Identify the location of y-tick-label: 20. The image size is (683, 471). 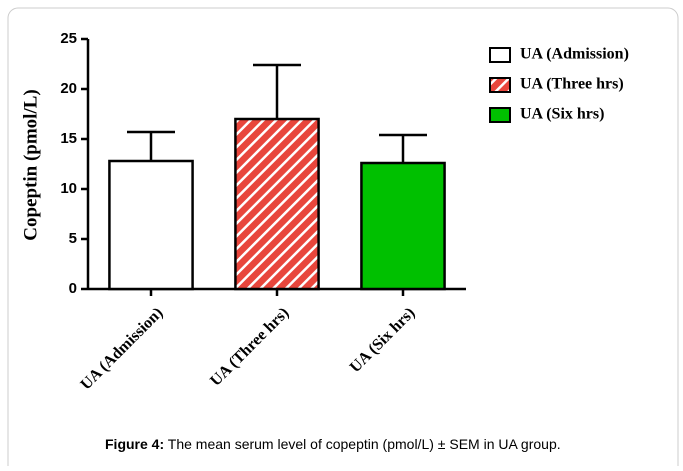
(68, 88).